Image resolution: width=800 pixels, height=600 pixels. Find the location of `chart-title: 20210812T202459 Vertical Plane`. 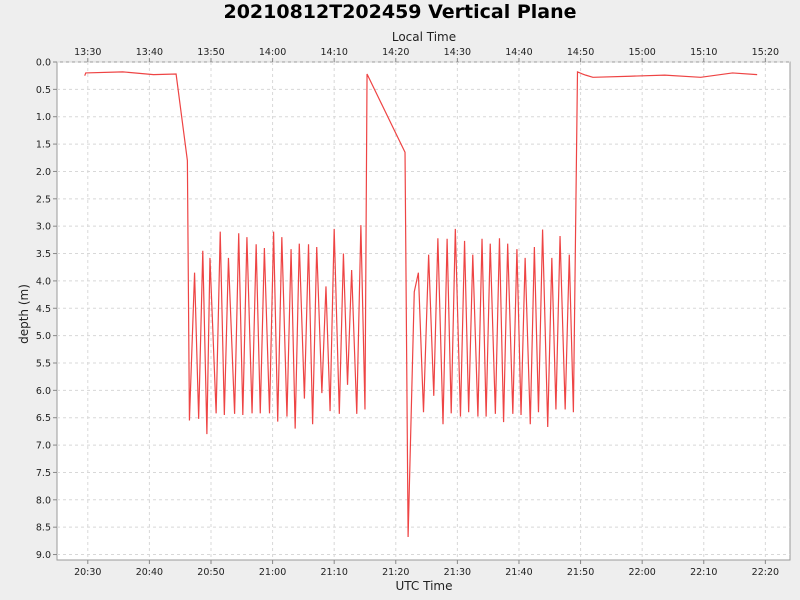

chart-title: 20210812T202459 Vertical Plane is located at coordinates (399, 12).